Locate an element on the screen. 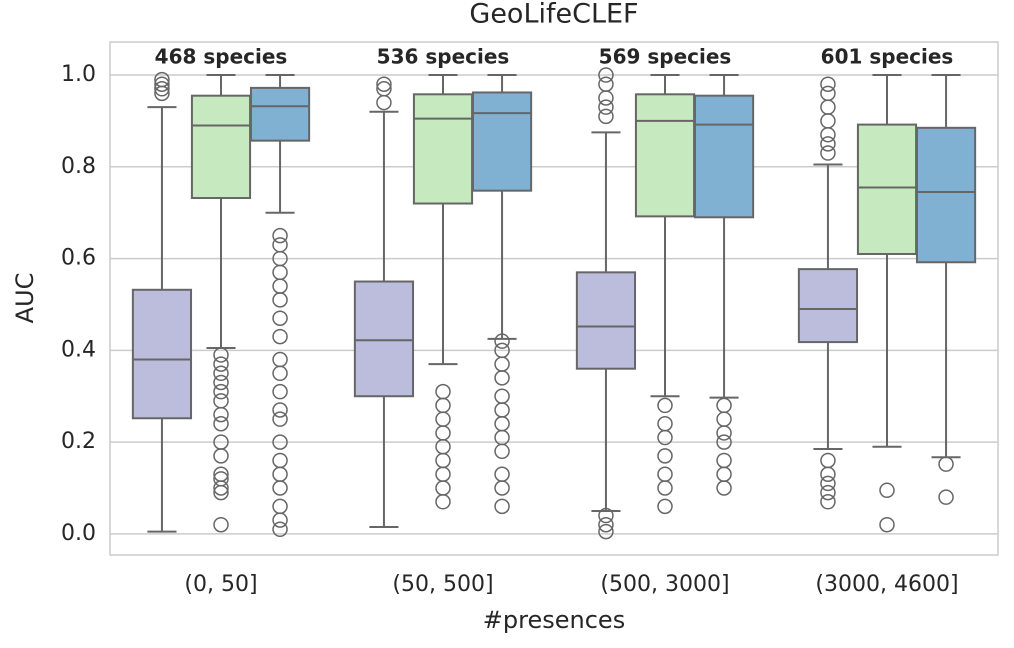 Image resolution: width=1014 pixels, height=648 pixels. y-tick-label: 1.0 is located at coordinates (78, 74).